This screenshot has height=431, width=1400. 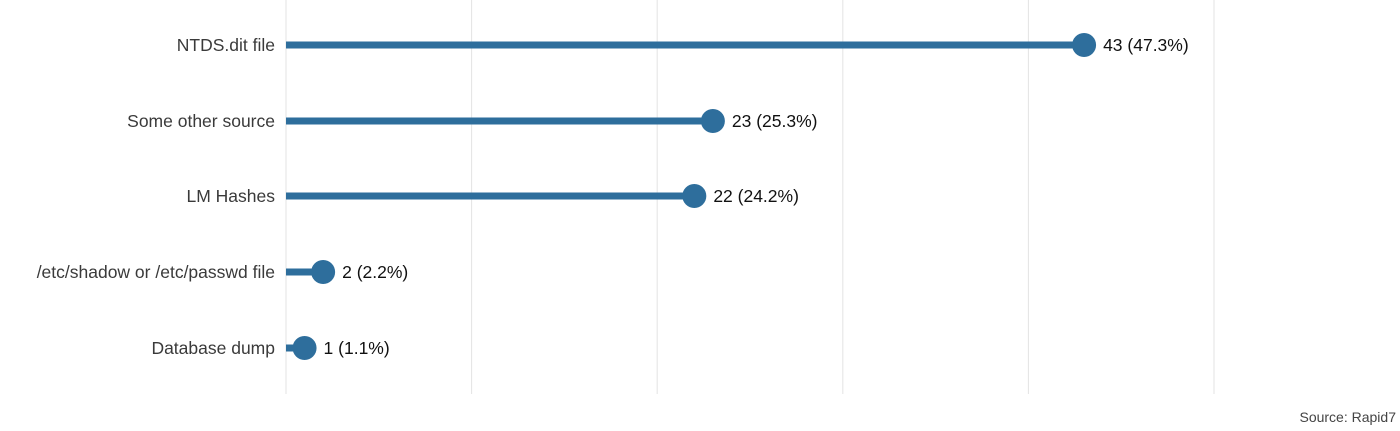 What do you see at coordinates (1146, 45) in the screenshot?
I see `value-label: 43 (47.3%)` at bounding box center [1146, 45].